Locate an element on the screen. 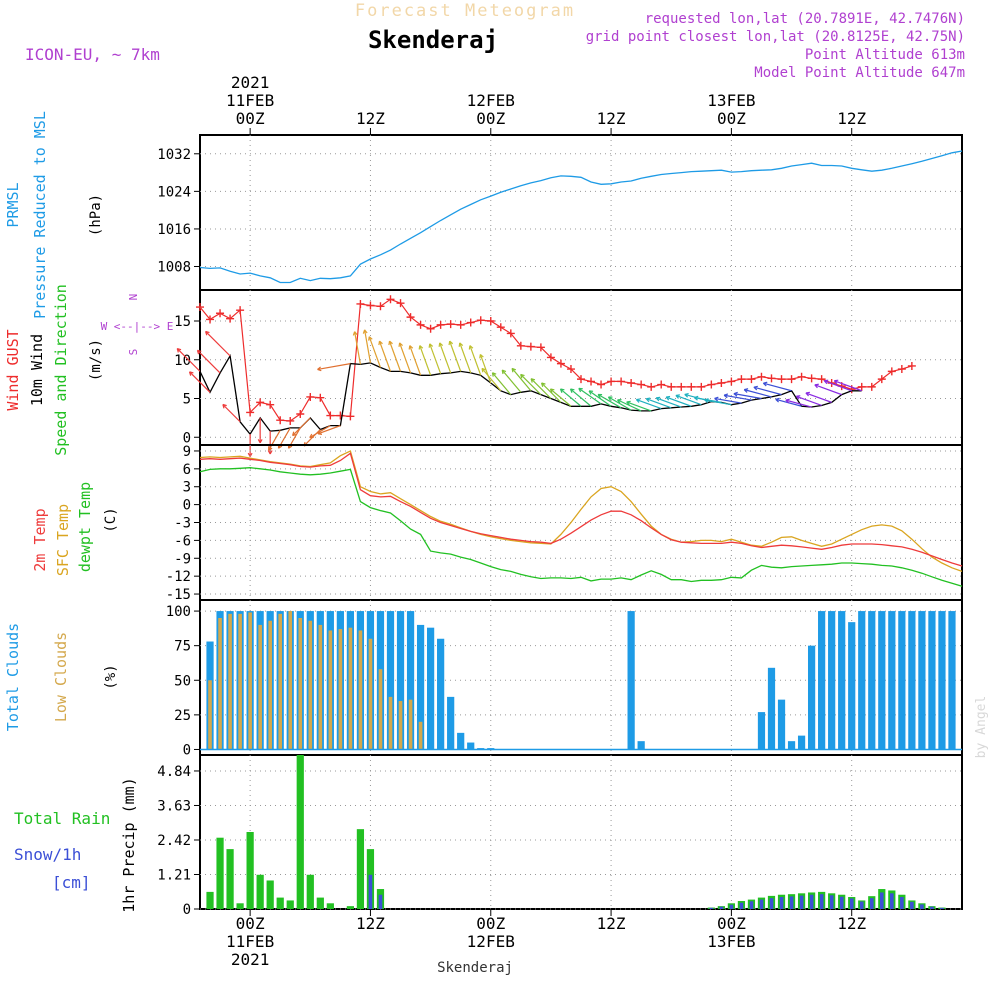 The width and height of the screenshot is (1000, 1000). pressure-ytick-label: 1008 is located at coordinates (174, 268).